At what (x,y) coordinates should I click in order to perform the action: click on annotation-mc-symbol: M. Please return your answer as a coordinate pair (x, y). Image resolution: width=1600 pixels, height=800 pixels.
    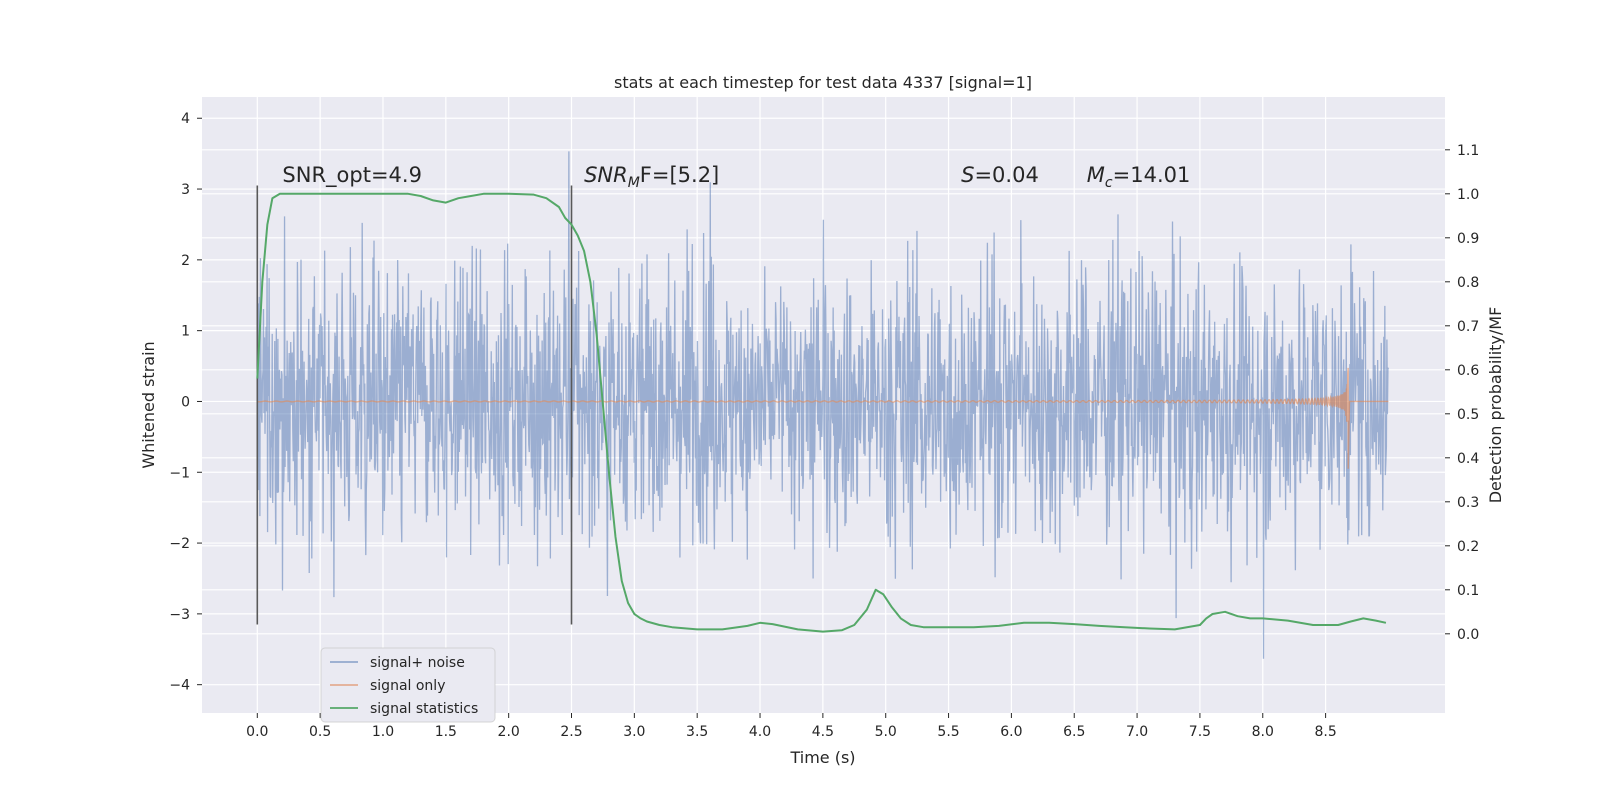
    Looking at the image, I should click on (1096, 175).